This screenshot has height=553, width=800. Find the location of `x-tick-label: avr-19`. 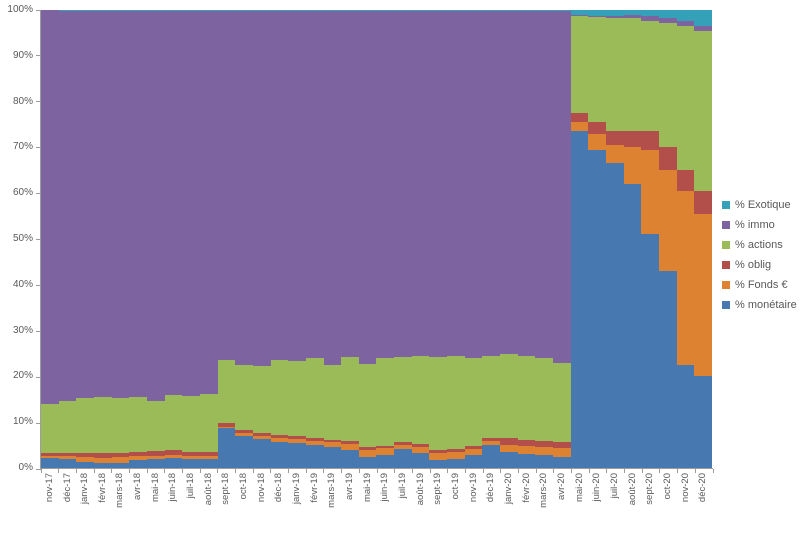

x-tick-label: avr-19 is located at coordinates (349, 486).